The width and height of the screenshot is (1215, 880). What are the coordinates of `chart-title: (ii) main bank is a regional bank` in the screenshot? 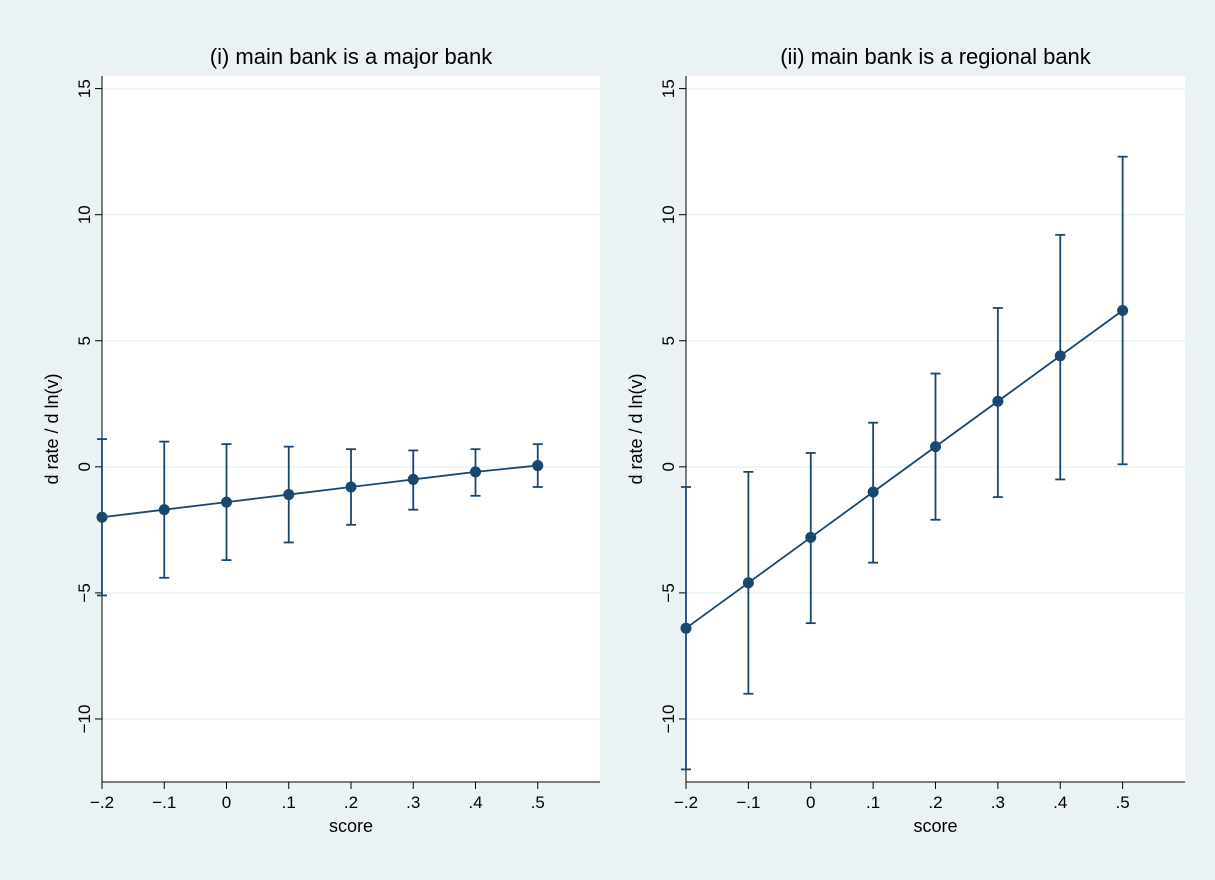 It's located at (936, 56).